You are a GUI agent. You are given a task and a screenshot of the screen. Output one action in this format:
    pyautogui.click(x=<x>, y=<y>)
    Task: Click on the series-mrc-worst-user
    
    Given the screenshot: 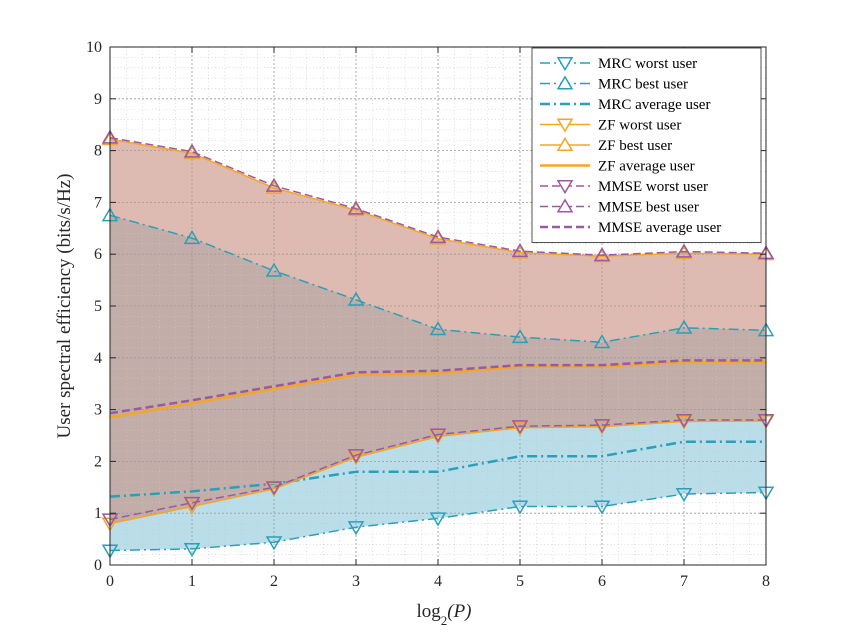 What is the action you would take?
    pyautogui.click(x=438, y=522)
    